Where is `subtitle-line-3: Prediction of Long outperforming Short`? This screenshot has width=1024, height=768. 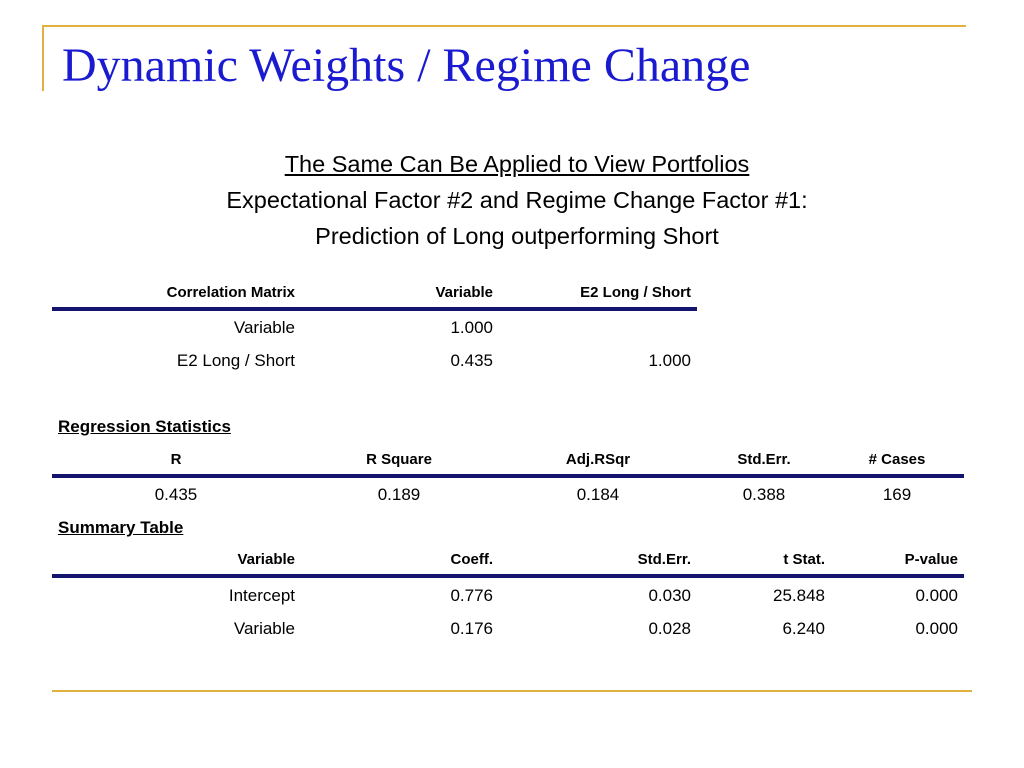
subtitle-line-3: Prediction of Long outperforming Short is located at coordinates (517, 236).